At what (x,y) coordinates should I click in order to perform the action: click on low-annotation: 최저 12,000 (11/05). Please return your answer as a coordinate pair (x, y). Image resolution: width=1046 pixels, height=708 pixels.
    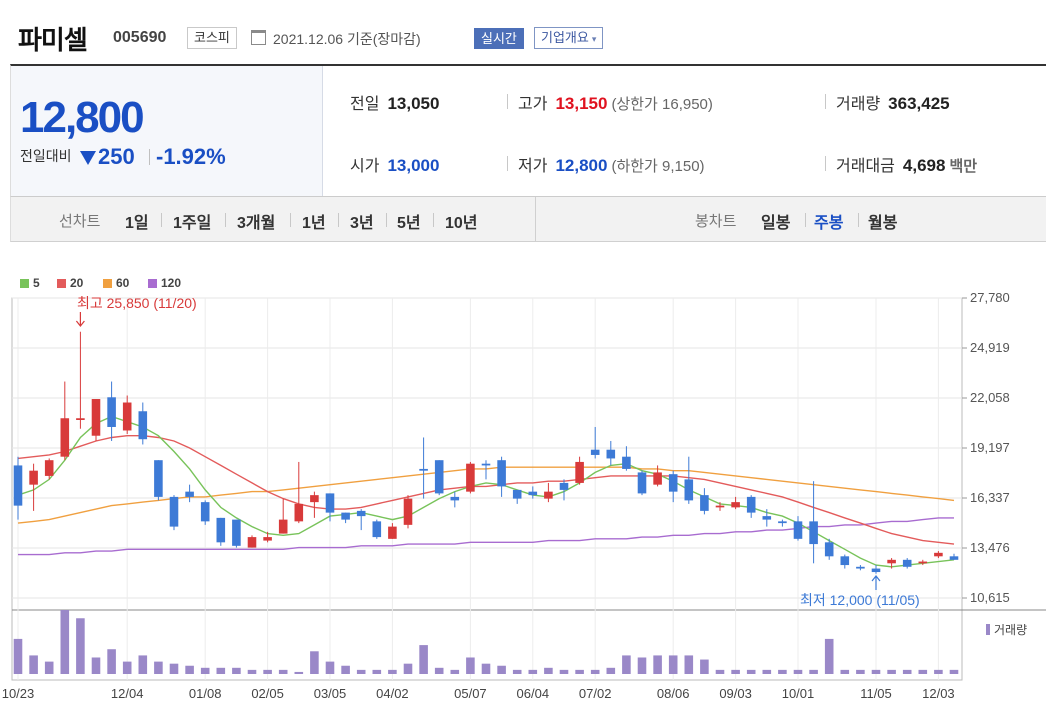
    Looking at the image, I should click on (860, 600).